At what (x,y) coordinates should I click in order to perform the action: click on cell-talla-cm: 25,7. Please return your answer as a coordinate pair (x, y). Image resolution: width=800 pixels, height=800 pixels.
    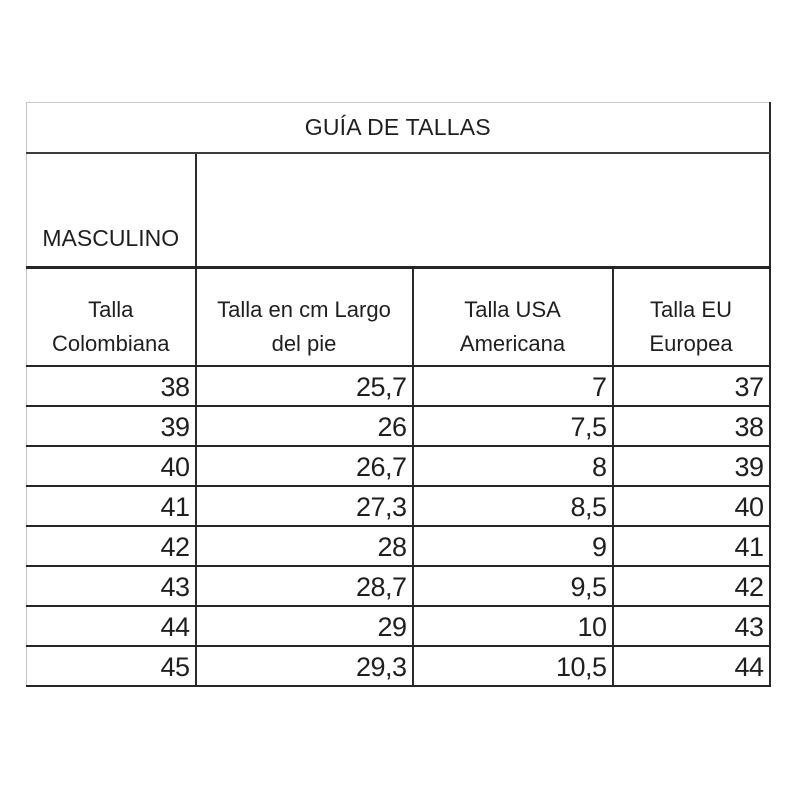
    Looking at the image, I should click on (304, 385).